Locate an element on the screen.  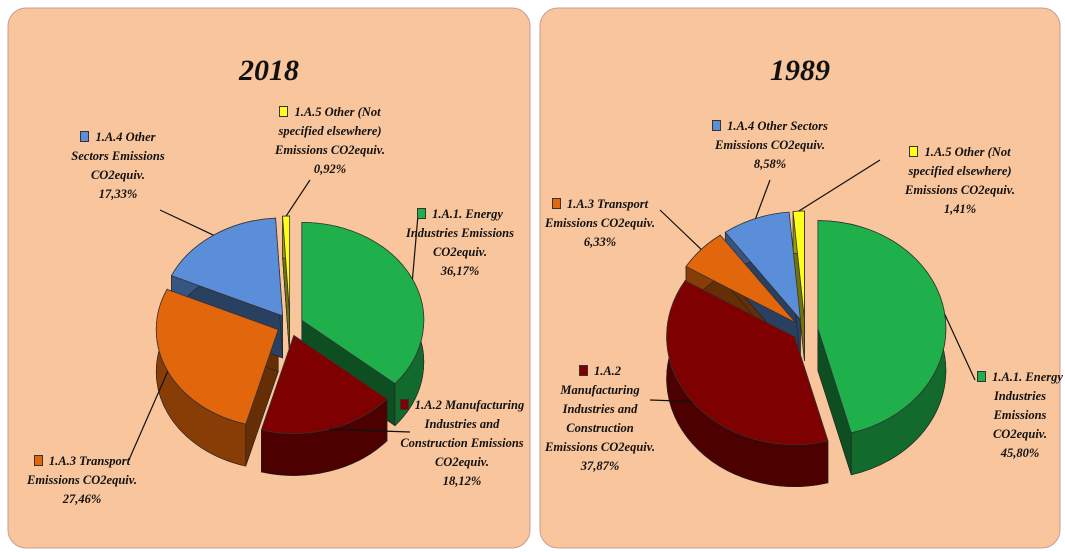
value-label: 6,33% is located at coordinates (600, 242).